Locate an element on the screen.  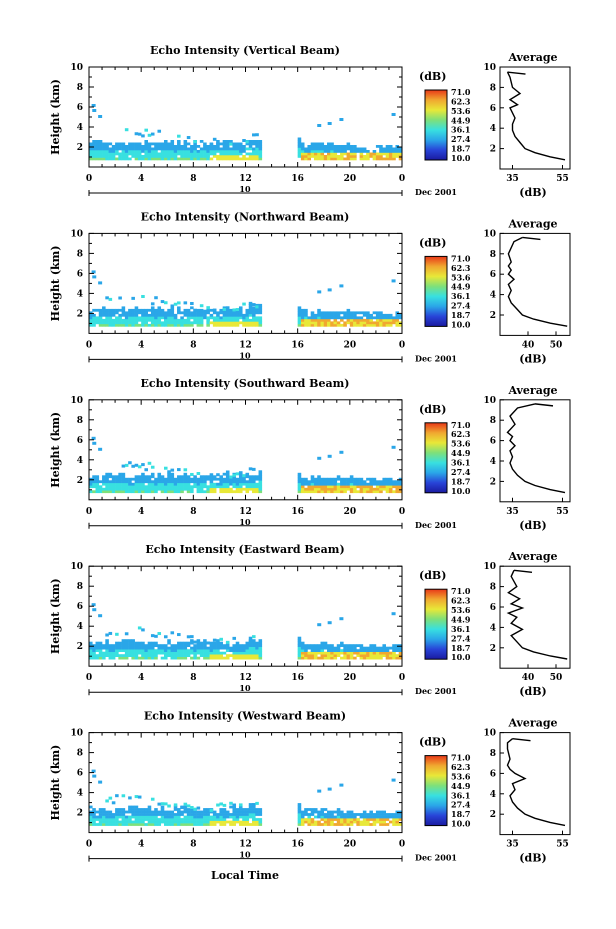
colorbar-tick-label: 36.1 is located at coordinates (460, 629).